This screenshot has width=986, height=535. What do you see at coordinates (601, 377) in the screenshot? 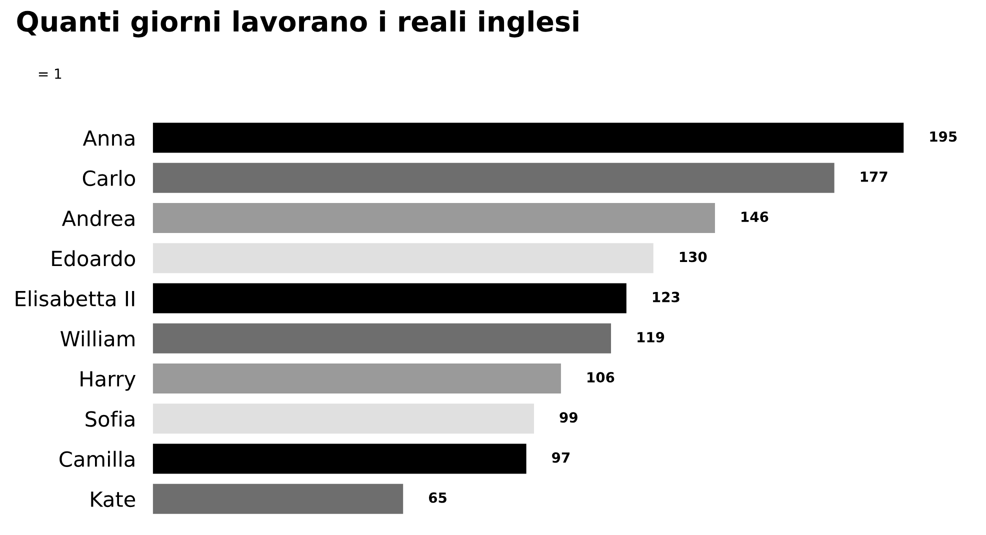
I see `data-label: 106` at bounding box center [601, 377].